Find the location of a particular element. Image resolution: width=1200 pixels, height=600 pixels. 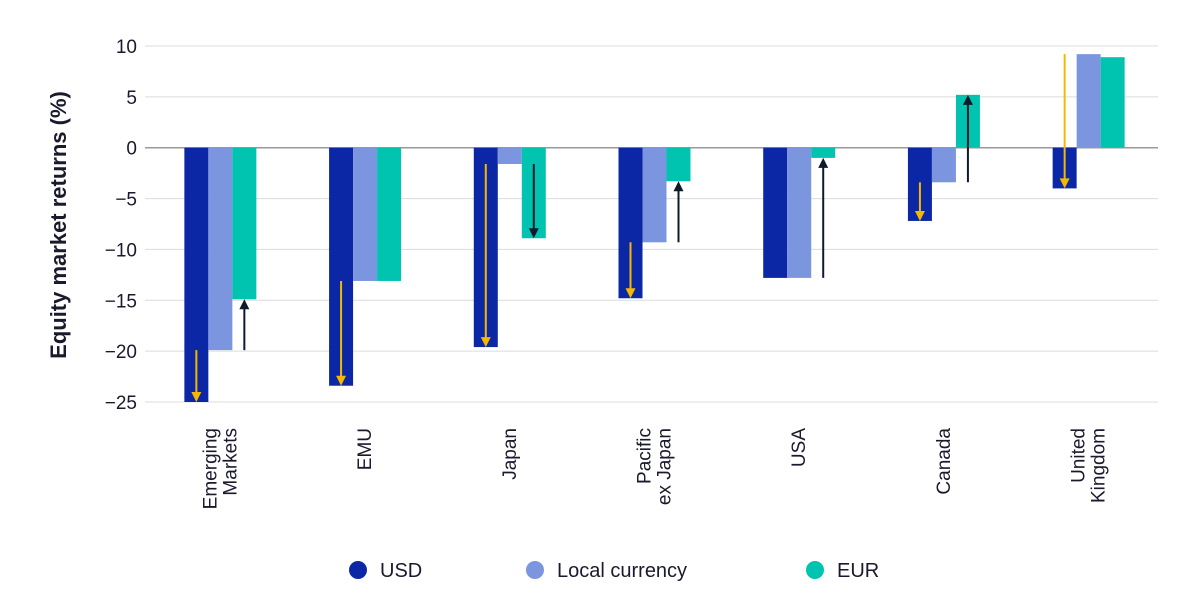

category-label: USA is located at coordinates (799, 447).